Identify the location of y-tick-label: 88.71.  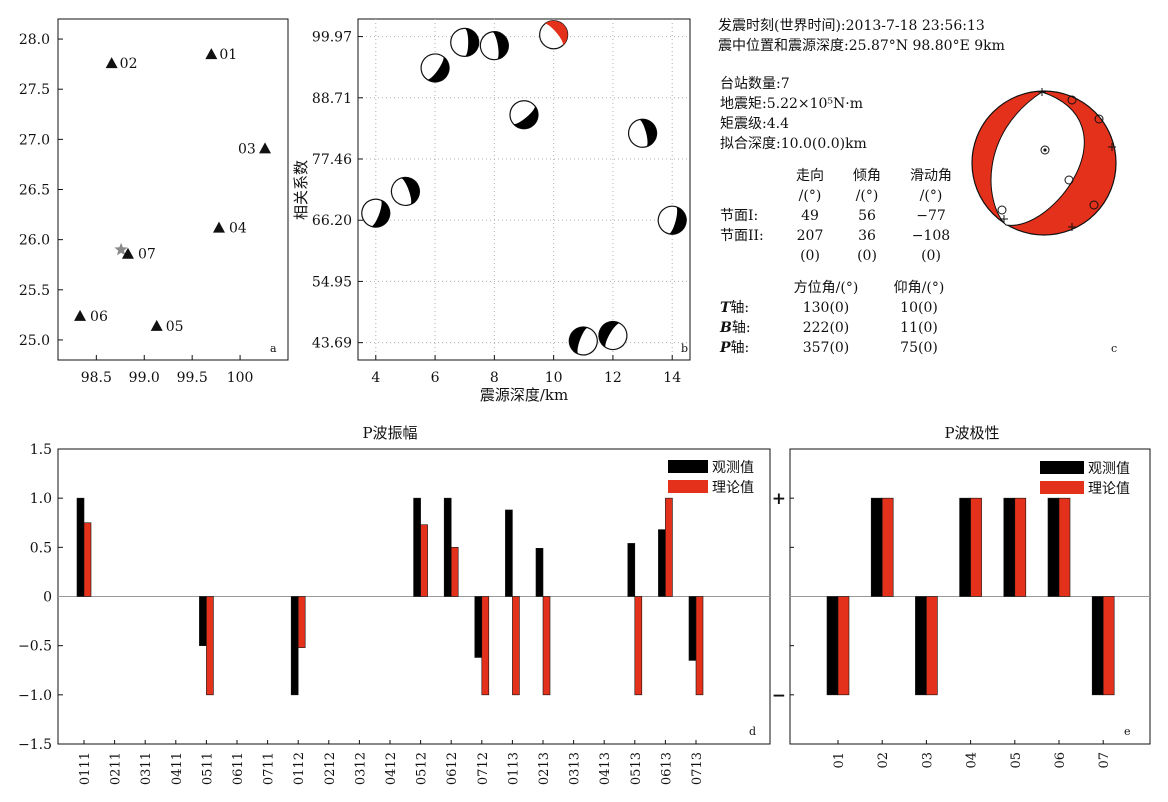
(332, 99).